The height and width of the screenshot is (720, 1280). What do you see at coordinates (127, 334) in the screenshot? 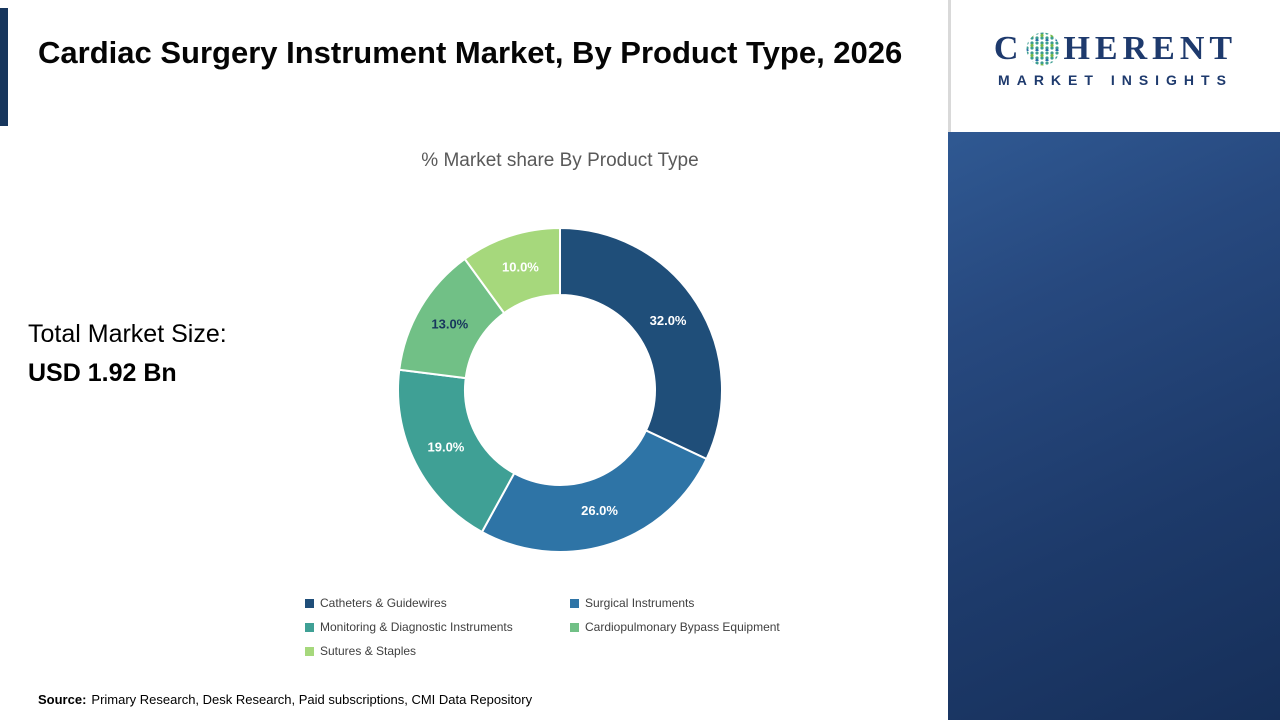
I see `total-market-label: Total Market Size:` at bounding box center [127, 334].